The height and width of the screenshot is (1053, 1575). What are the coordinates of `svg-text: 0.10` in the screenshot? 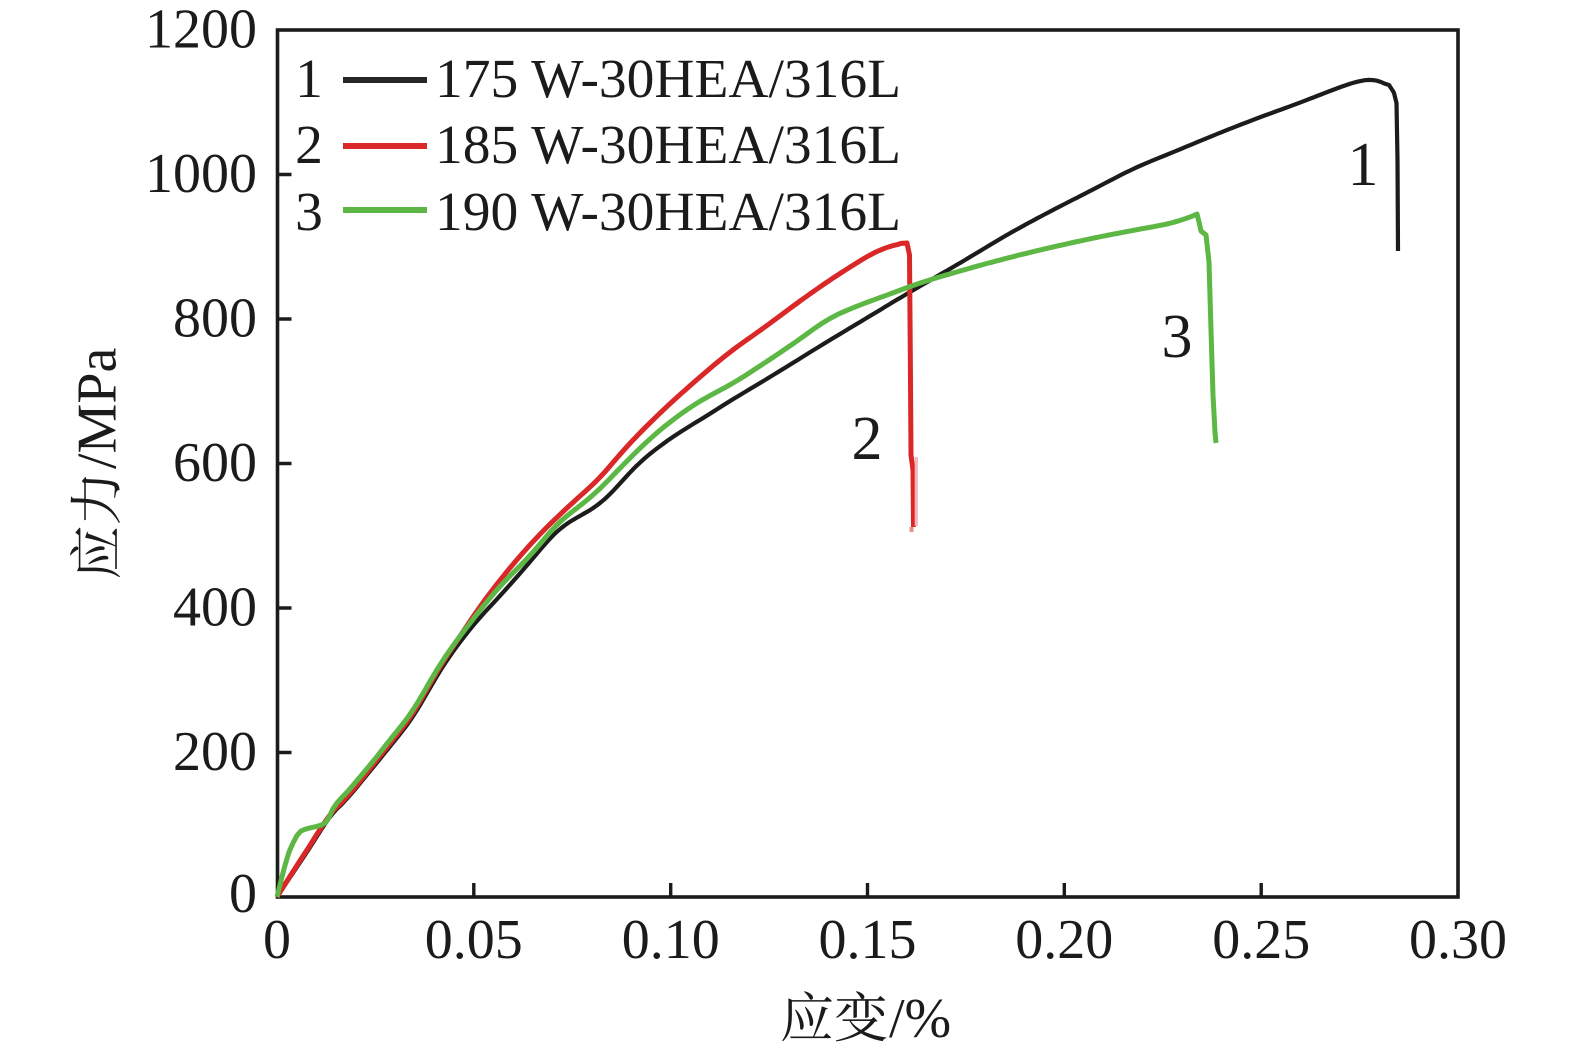 It's located at (671, 940).